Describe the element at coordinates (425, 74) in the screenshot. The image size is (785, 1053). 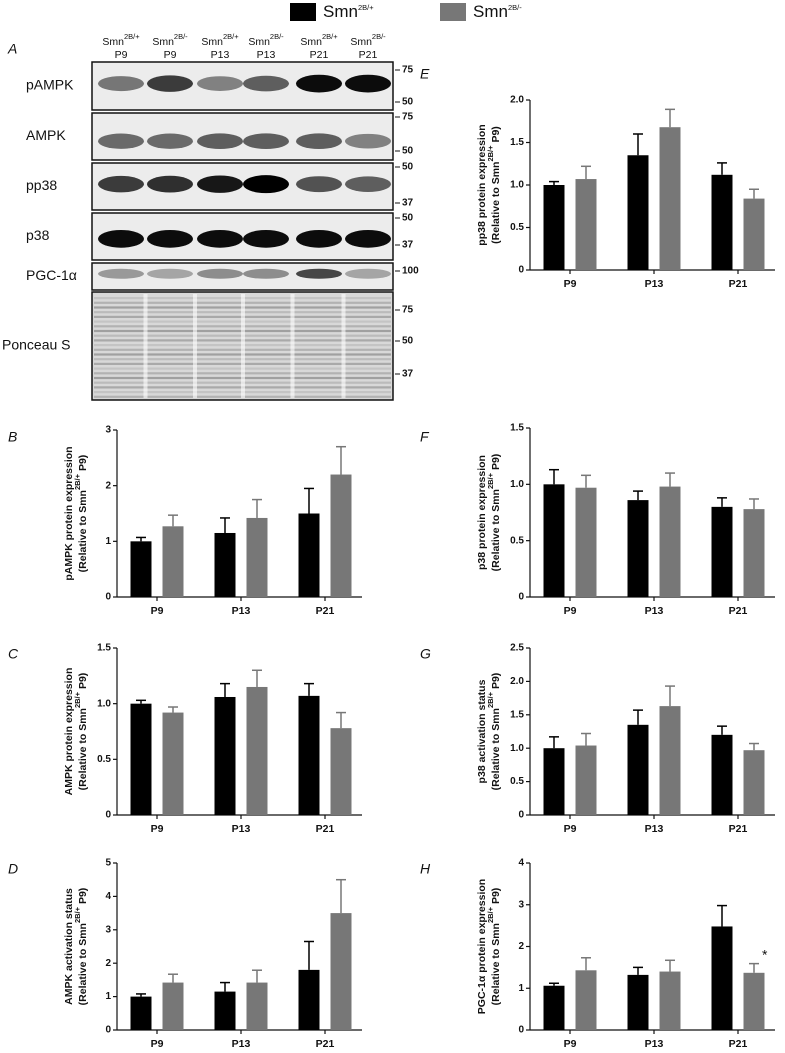
I see `panel-letter: E` at that location.